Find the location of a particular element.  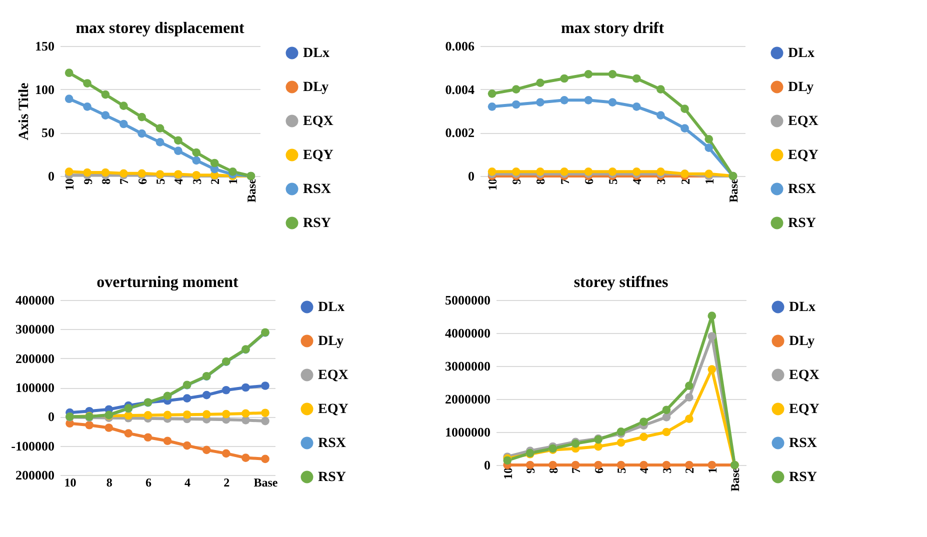

y-tick-label: 100000 is located at coordinates (35, 387).